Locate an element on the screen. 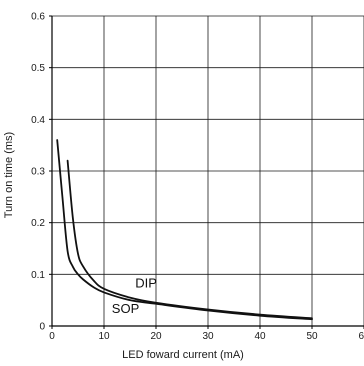 Image resolution: width=364 pixels, height=366 pixels. y-tick-label: 0.5 is located at coordinates (38, 68).